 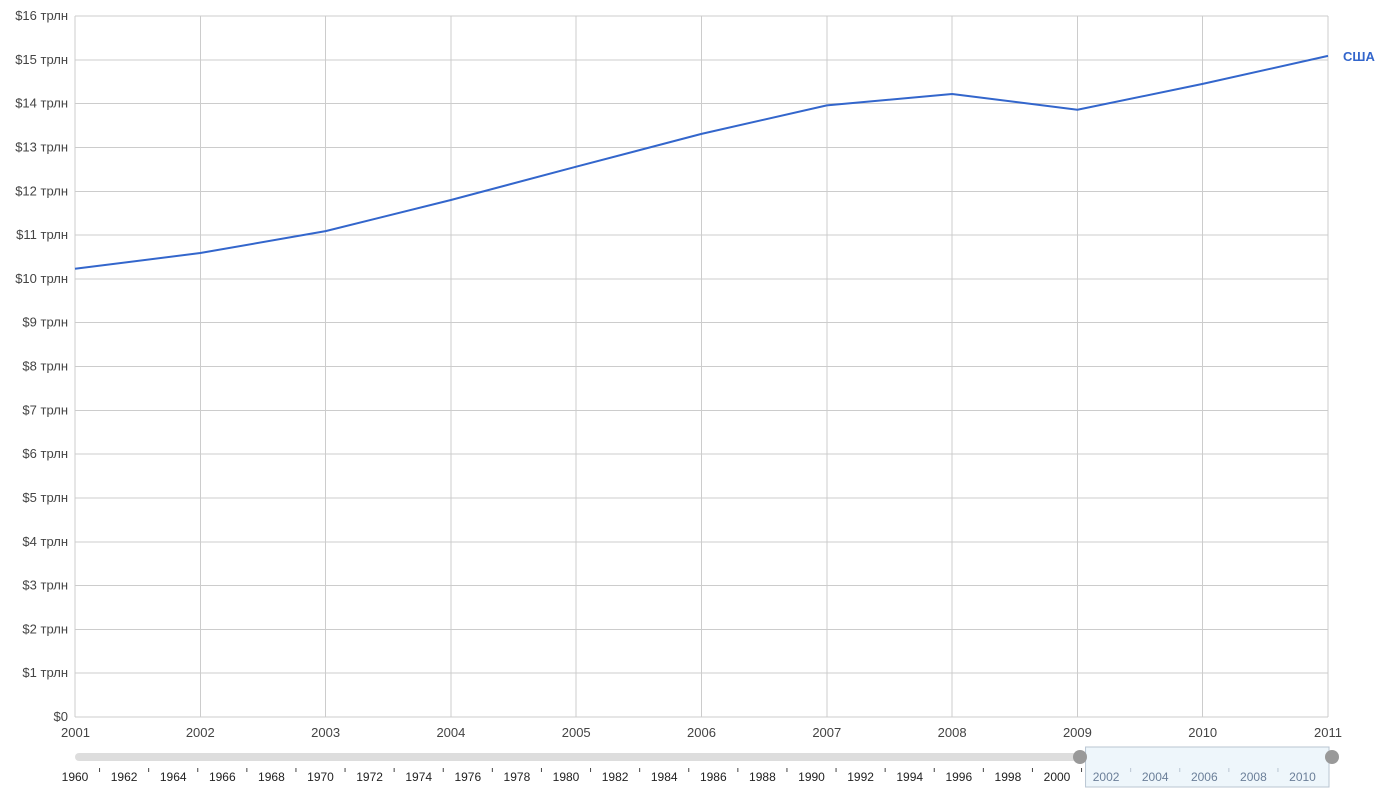 I want to click on x-tick-label: 2001, so click(x=75, y=732).